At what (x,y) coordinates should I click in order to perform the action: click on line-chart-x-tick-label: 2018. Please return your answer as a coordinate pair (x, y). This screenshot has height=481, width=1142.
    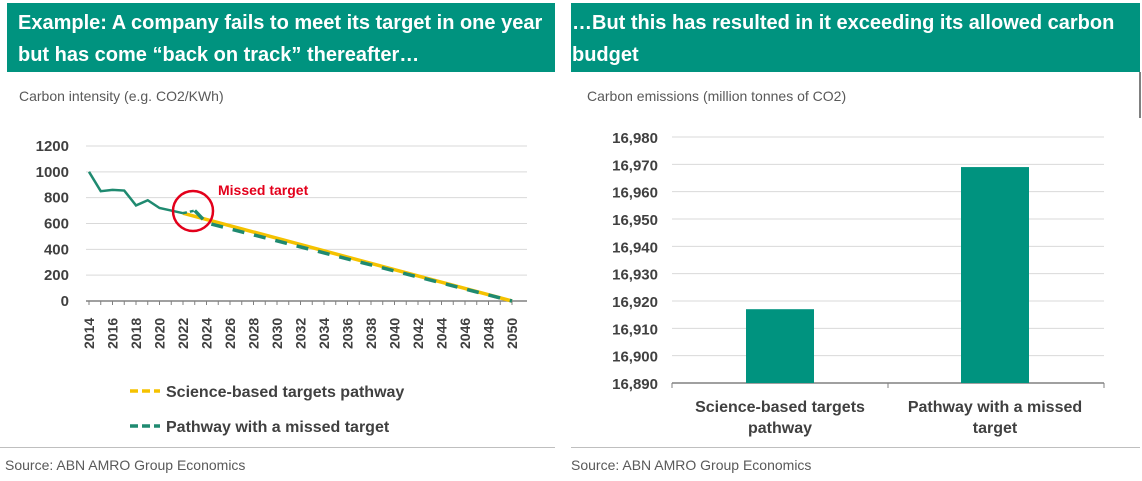
    Looking at the image, I should click on (136, 333).